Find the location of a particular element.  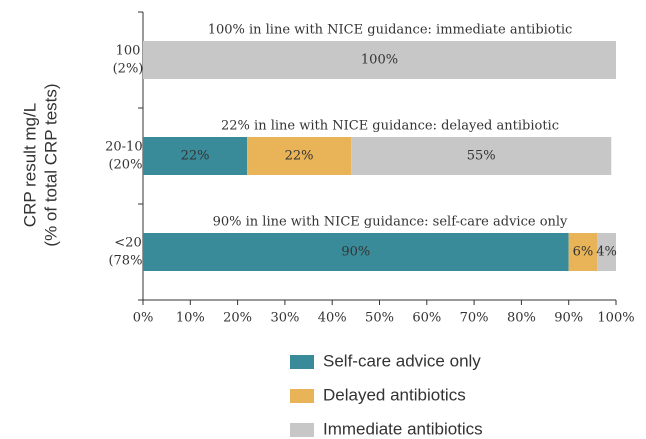

legend-label: Delayed antibiotics is located at coordinates (394, 394).